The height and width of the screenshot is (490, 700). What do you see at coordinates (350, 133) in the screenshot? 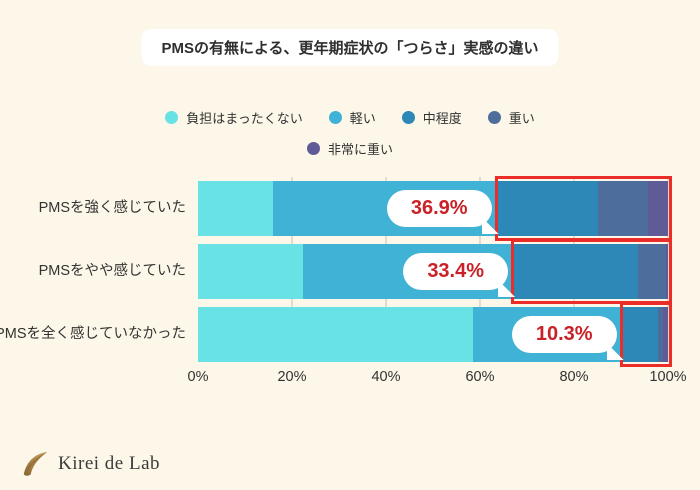
I see `legend: 負担はまったくない 軽い 中程度 重い 非常に重い` at bounding box center [350, 133].